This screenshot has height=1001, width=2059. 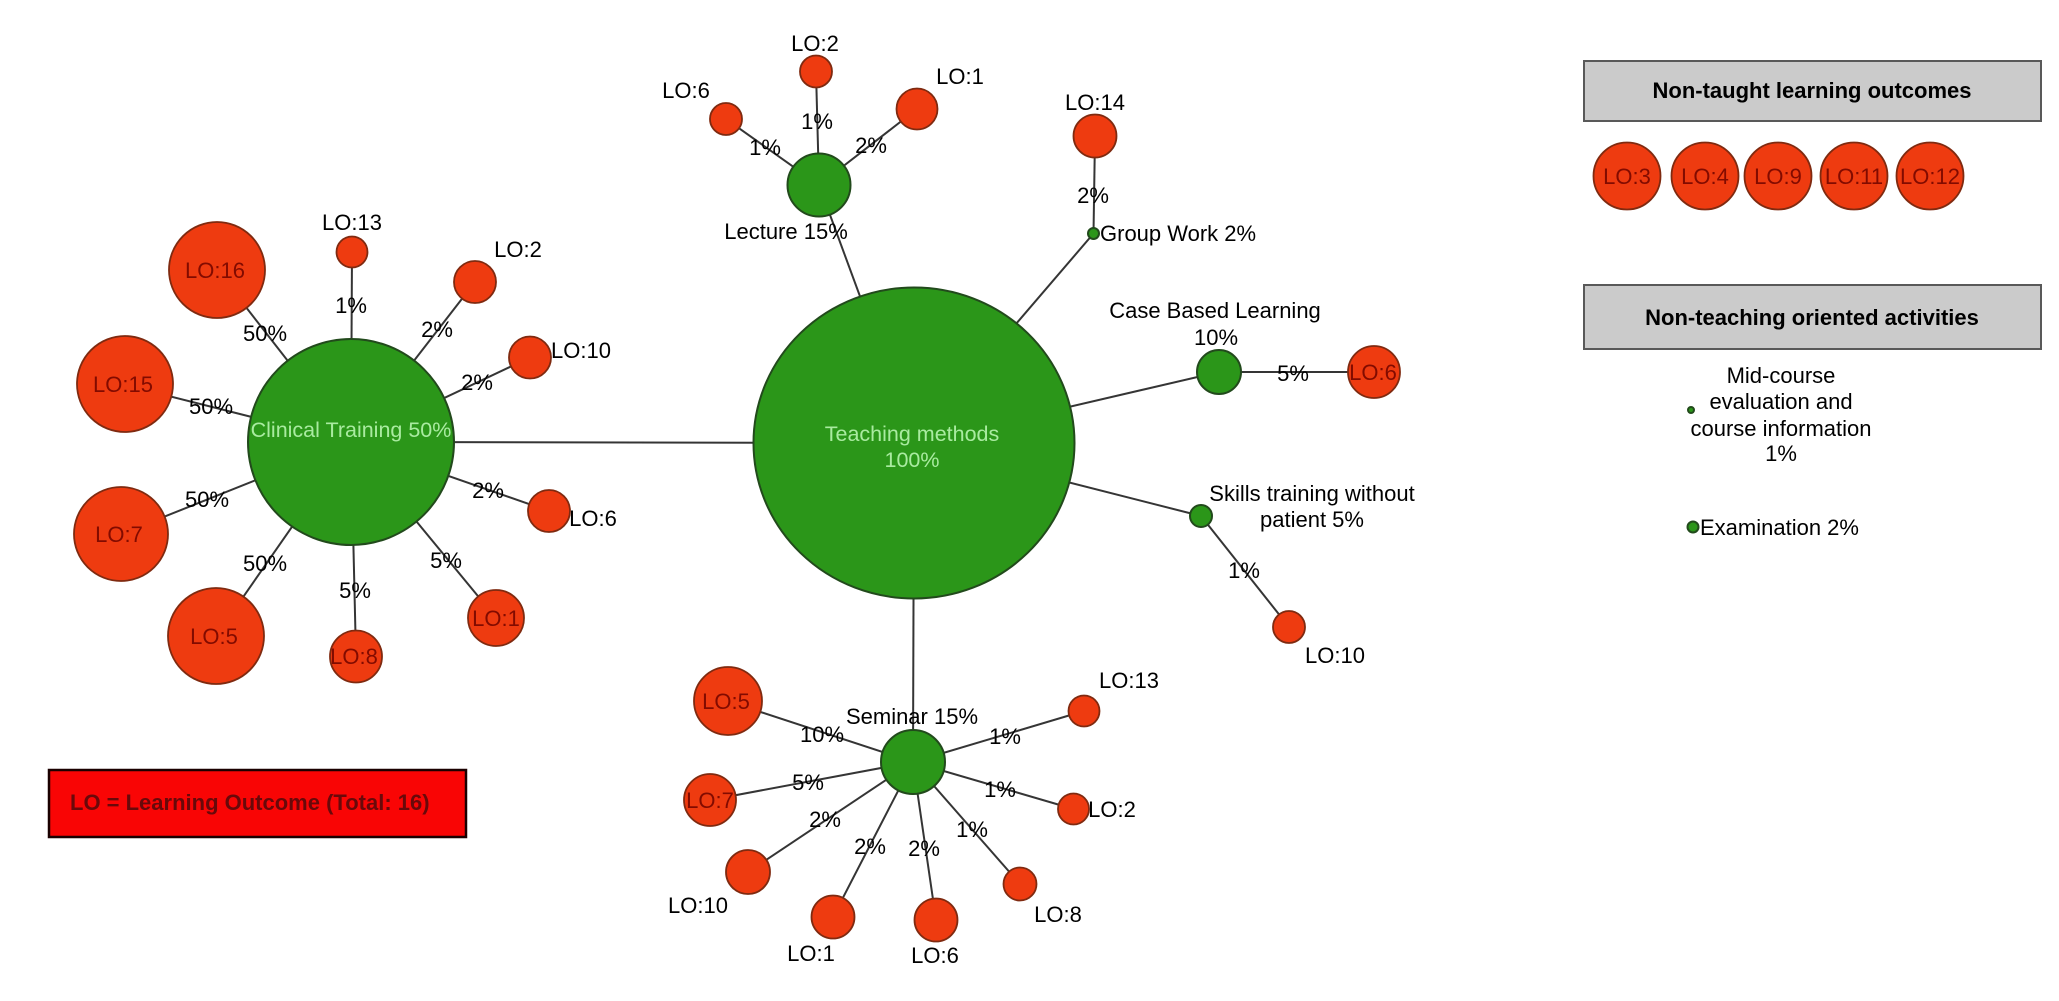 I want to click on svg-text: Examination 2%, so click(x=1779, y=527).